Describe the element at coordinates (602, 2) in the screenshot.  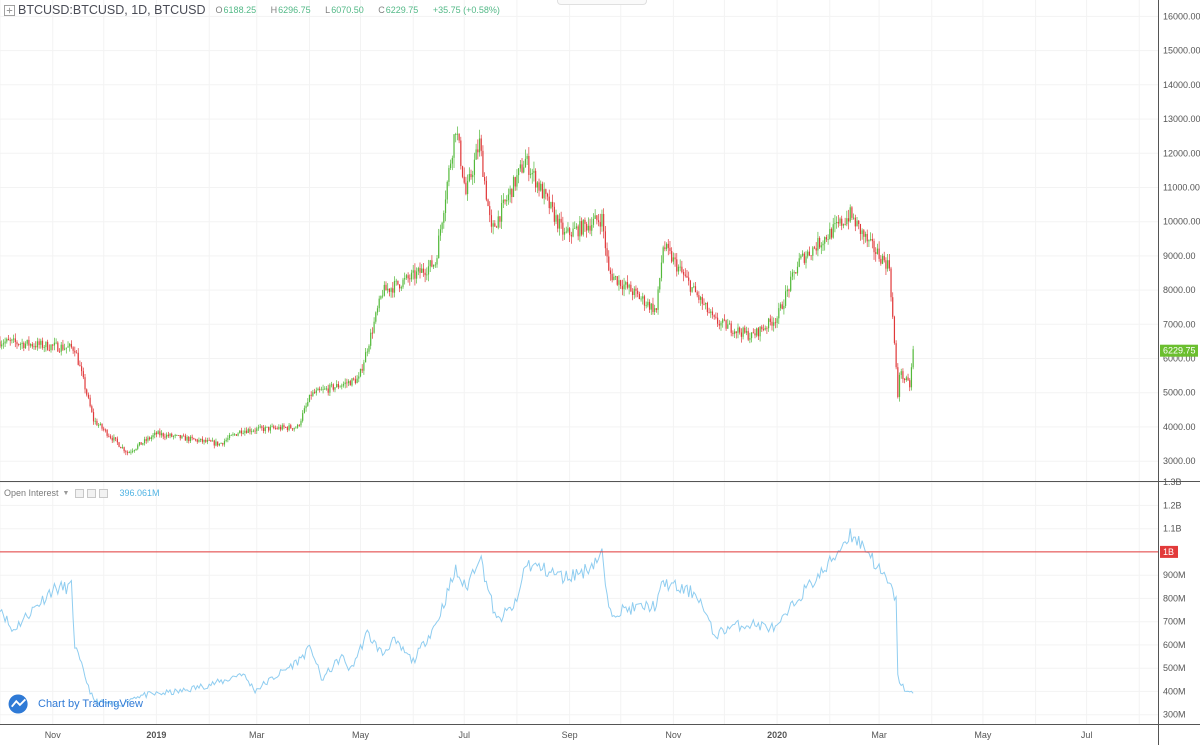
I see `toolbar-handle` at that location.